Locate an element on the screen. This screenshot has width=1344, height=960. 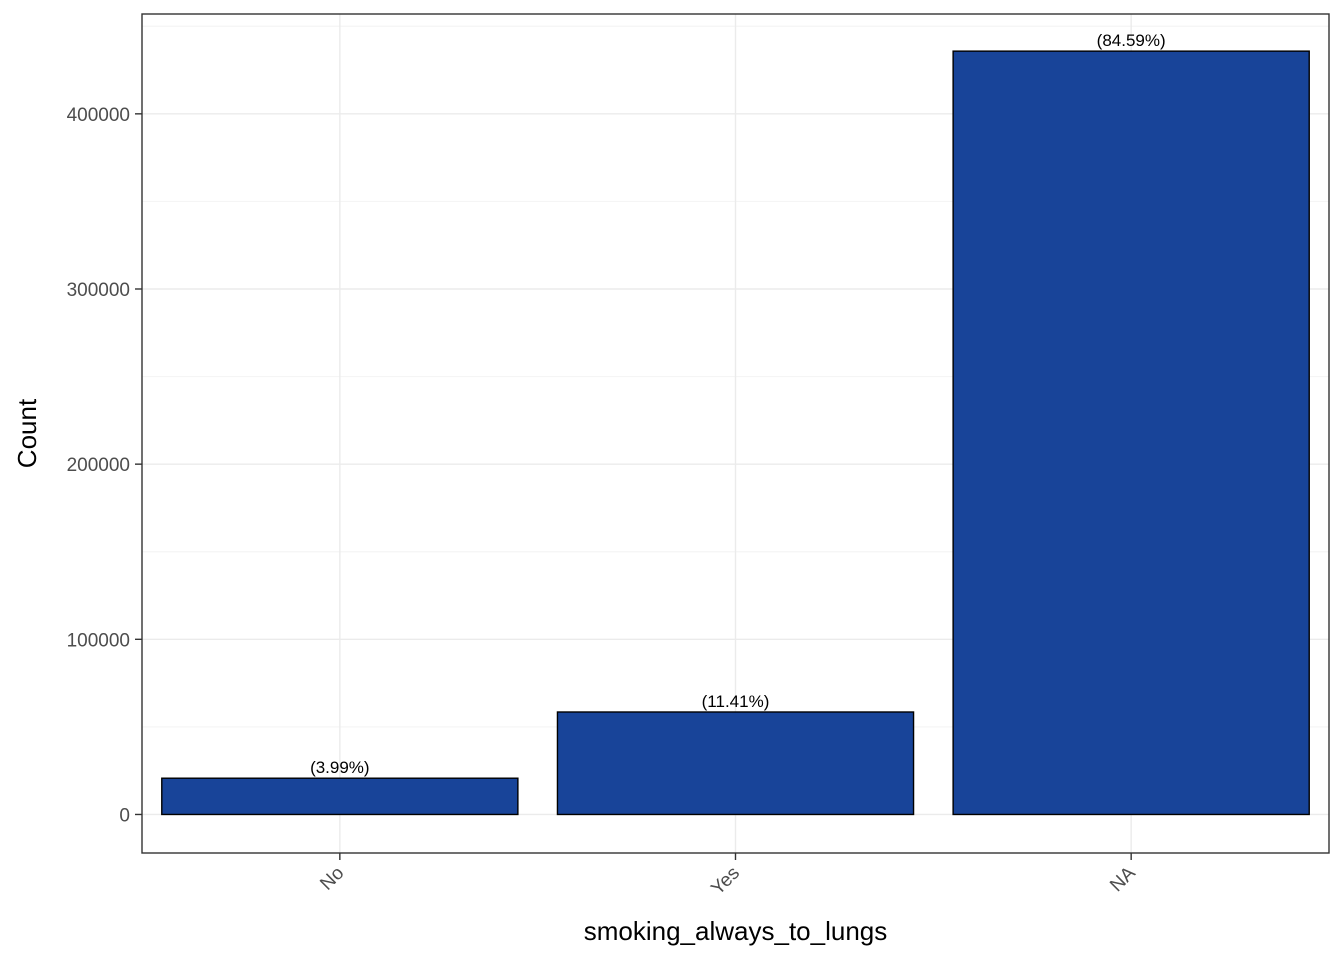
y-axis: 0 100000 200000 300000 400000 is located at coordinates (104, 465).